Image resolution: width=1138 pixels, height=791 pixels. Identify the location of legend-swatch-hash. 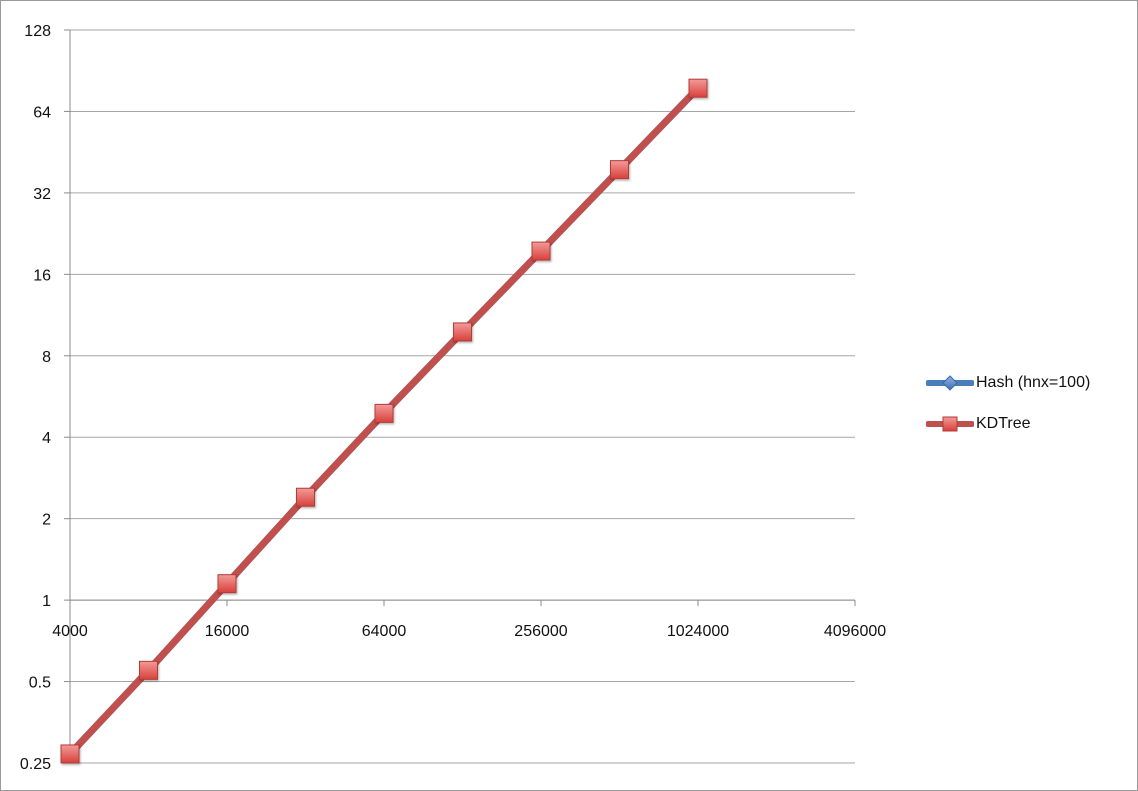
(950, 382).